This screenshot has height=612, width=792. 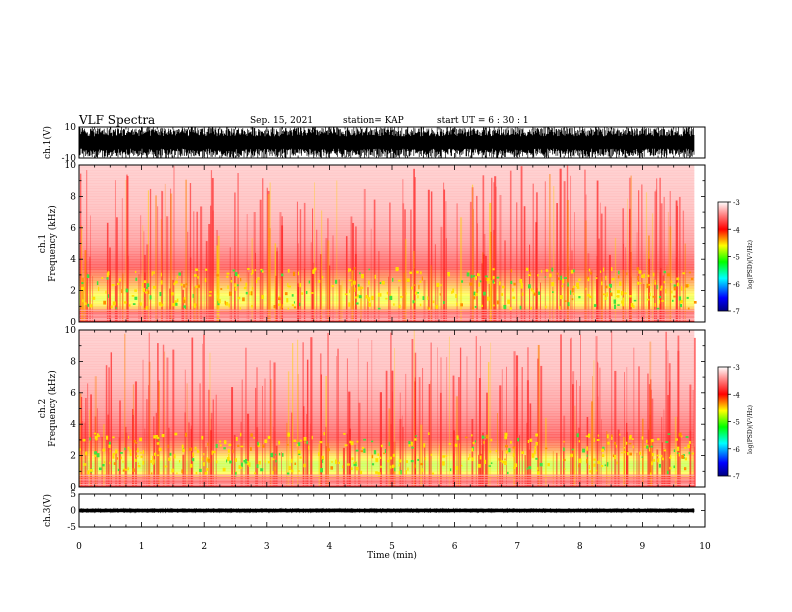 I want to click on colorbar-tick-label: -4, so click(x=736, y=395).